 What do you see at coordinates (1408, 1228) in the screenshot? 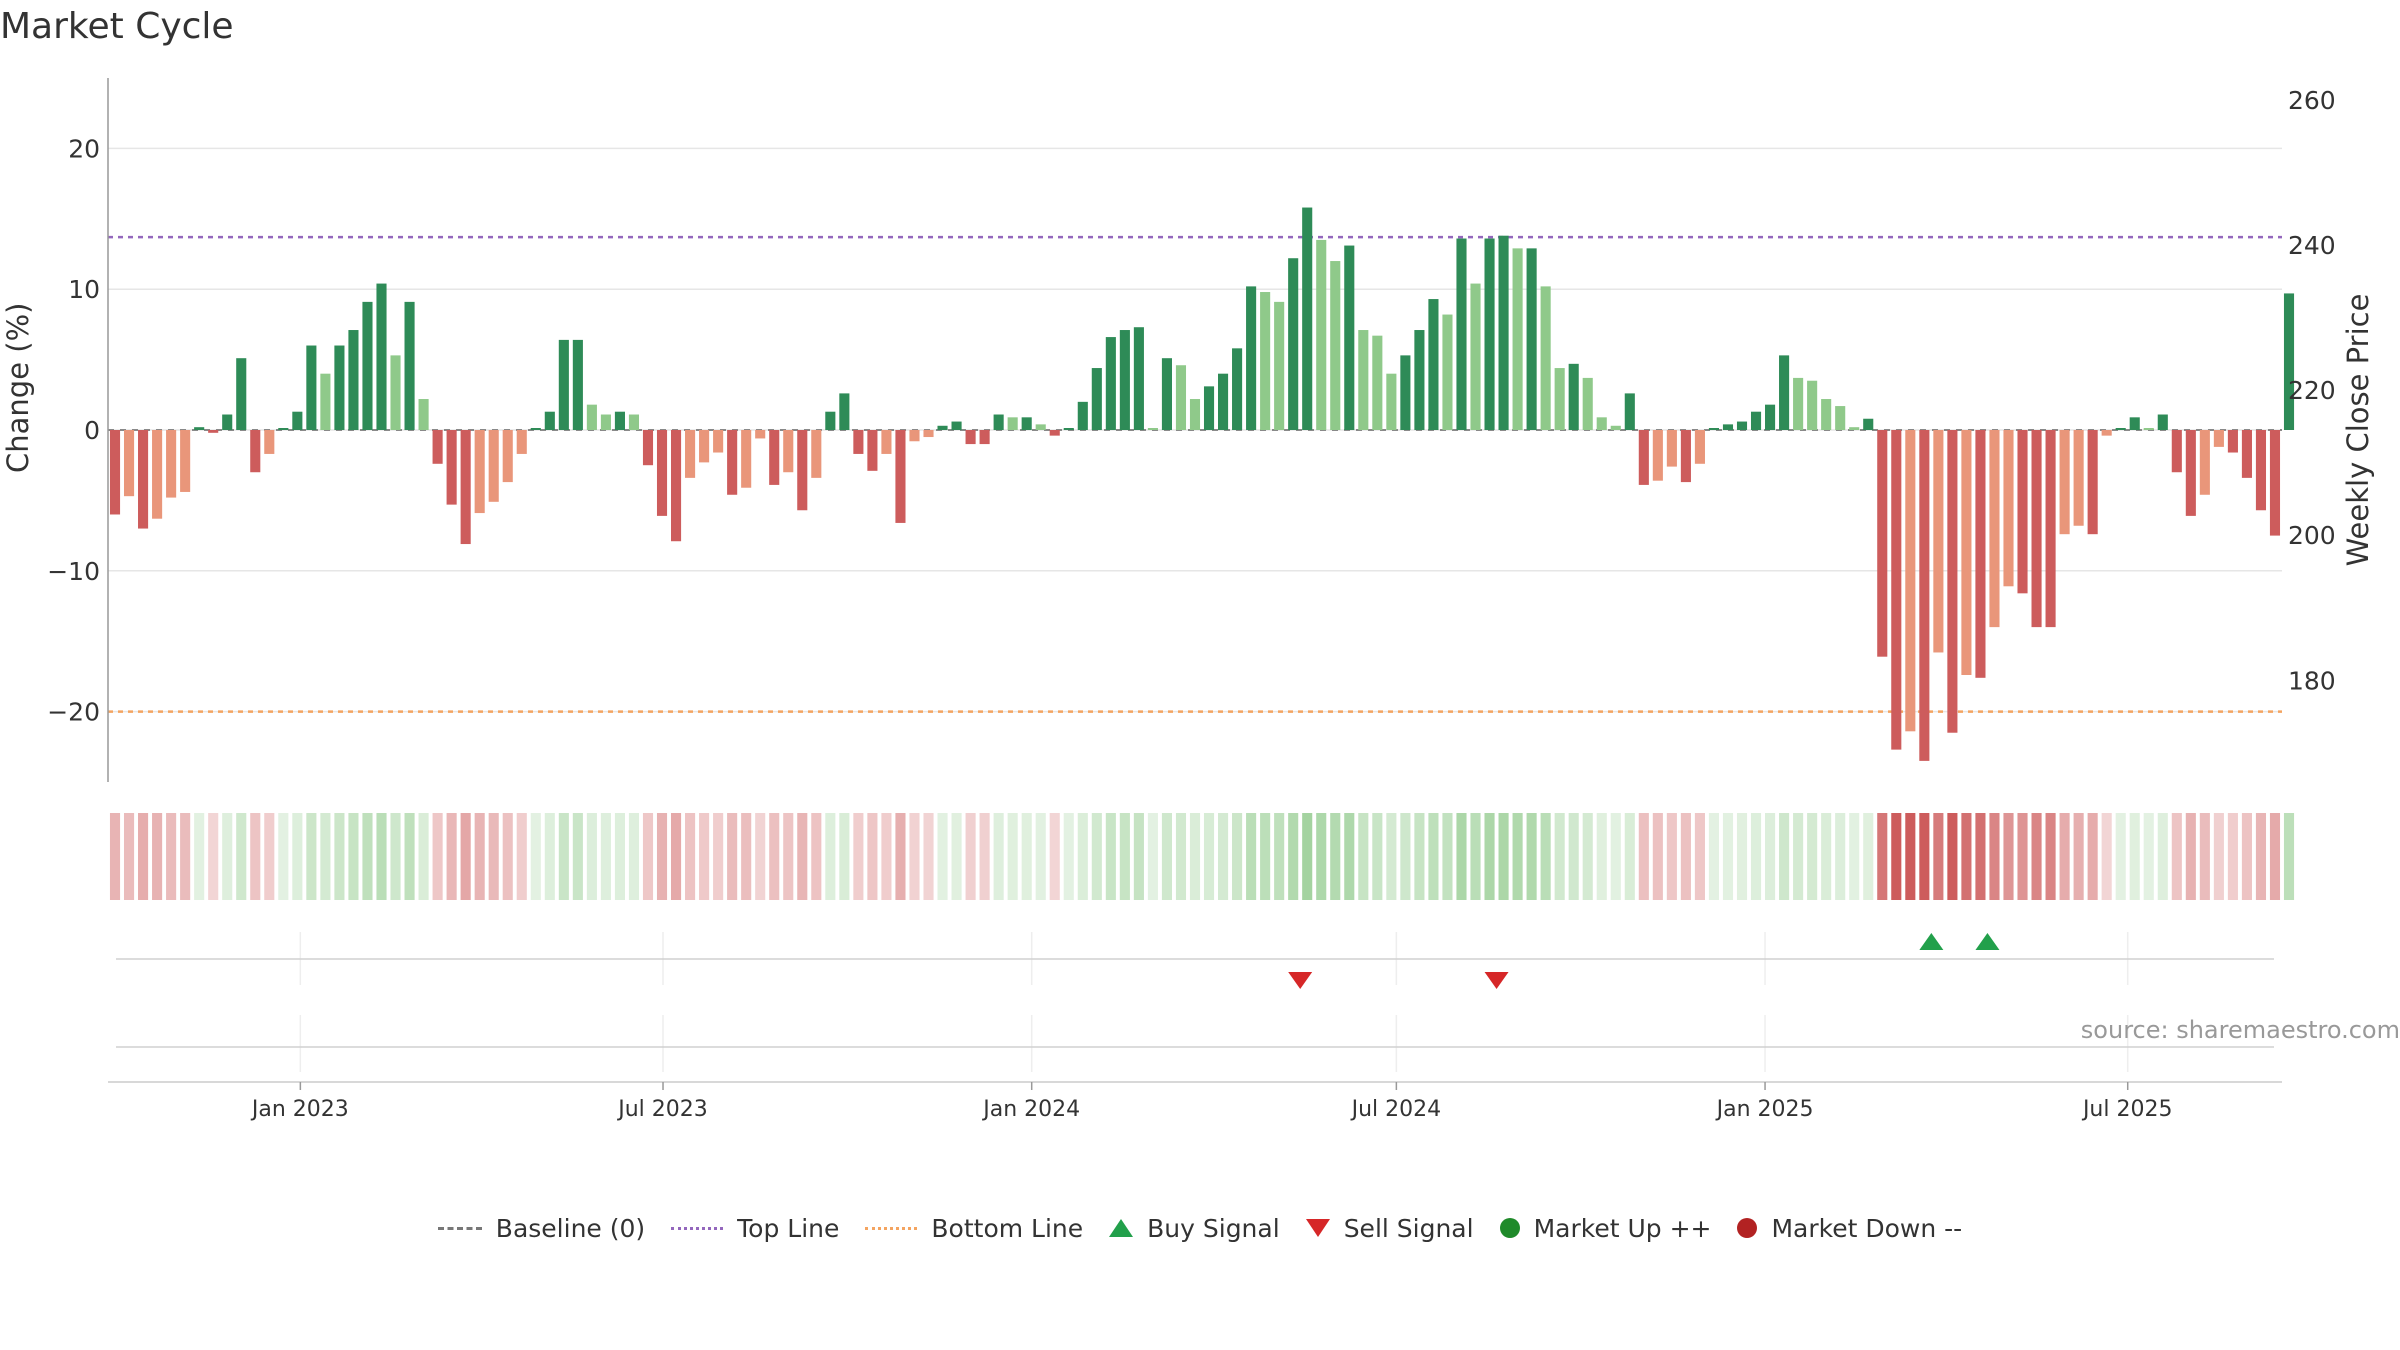
I see `legend-label: Sell Signal` at bounding box center [1408, 1228].